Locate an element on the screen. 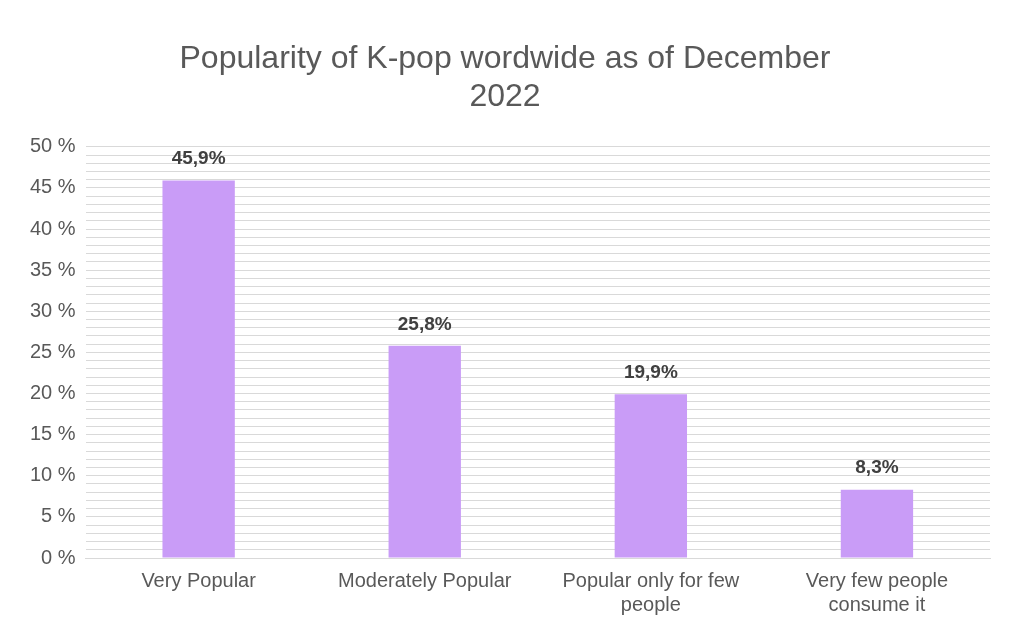 This screenshot has width=1030, height=630. y-tick-label: 15 % is located at coordinates (52, 433).